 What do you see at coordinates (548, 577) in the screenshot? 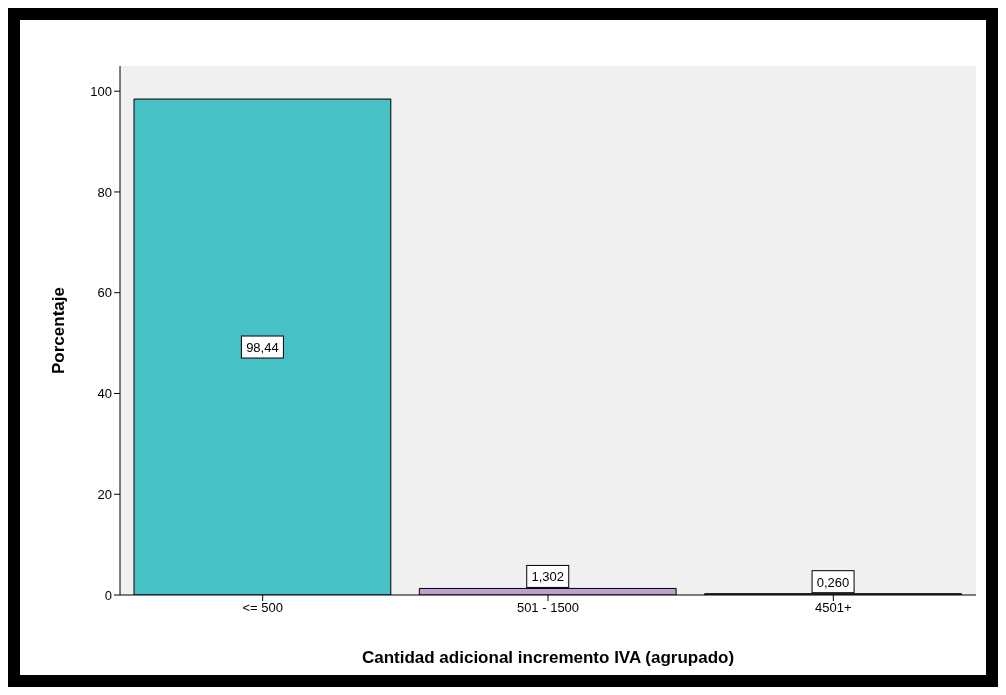
I see `data-label: 1,302` at bounding box center [548, 577].